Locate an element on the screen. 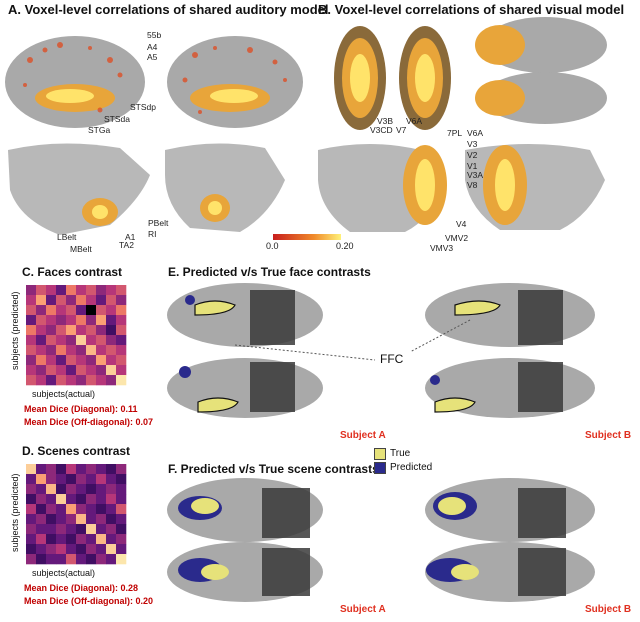  ffc-outline-b-top is located at coordinates (477, 308).